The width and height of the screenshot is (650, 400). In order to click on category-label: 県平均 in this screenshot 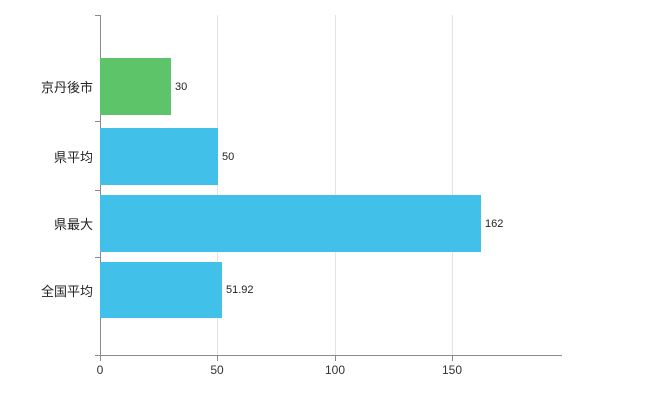, I will do `click(73, 157)`.